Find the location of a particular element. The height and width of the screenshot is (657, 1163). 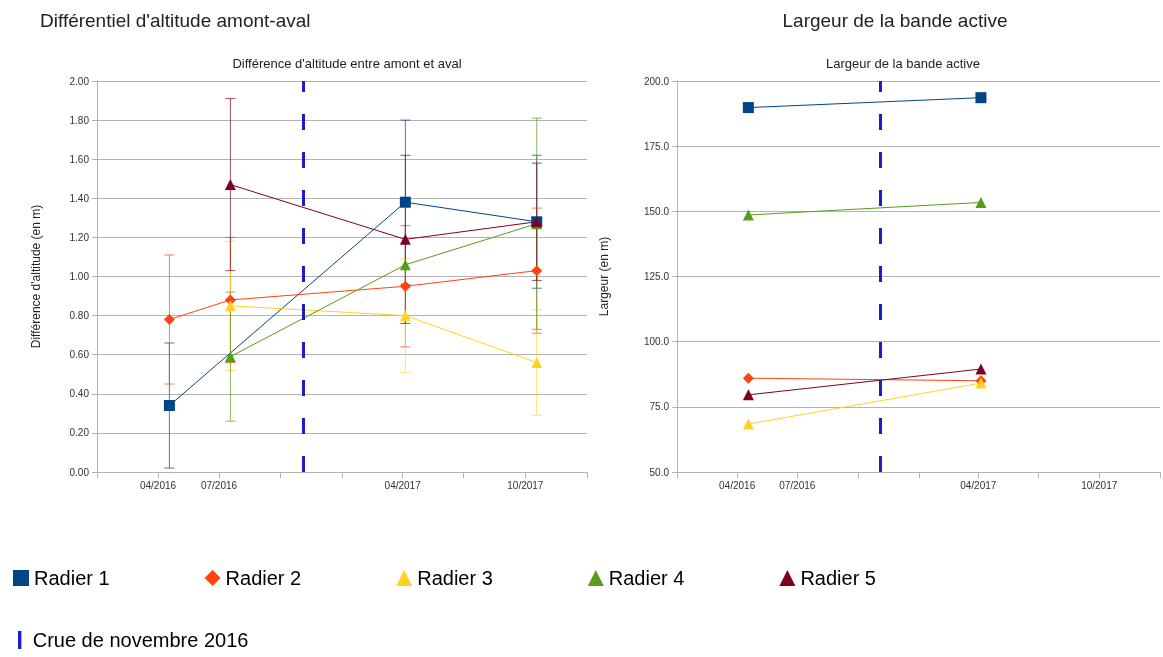

y-tick-label: 1.20 is located at coordinates (79, 237).